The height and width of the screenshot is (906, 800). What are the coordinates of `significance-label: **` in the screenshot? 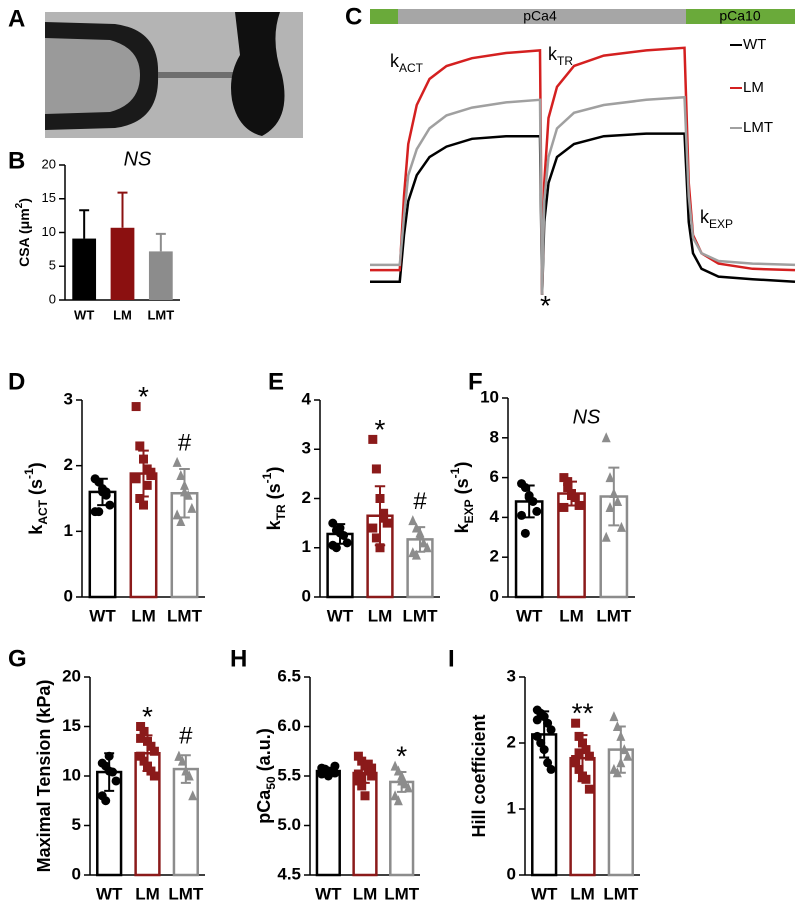 It's located at (583, 713).